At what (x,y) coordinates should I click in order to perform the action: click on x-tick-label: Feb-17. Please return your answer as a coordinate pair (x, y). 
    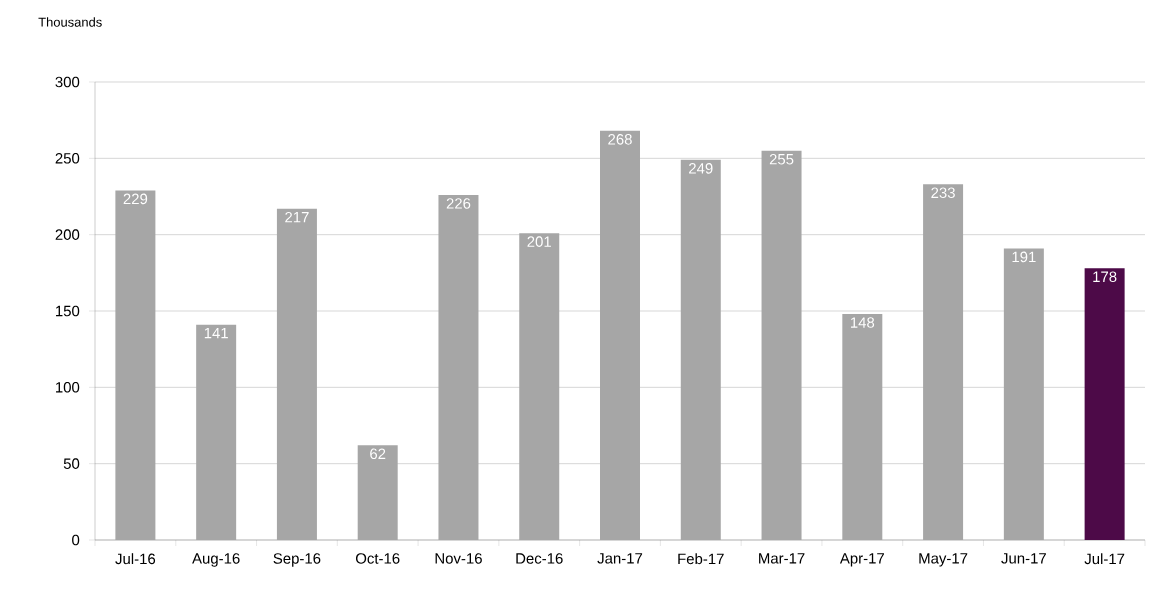
    Looking at the image, I should click on (701, 559).